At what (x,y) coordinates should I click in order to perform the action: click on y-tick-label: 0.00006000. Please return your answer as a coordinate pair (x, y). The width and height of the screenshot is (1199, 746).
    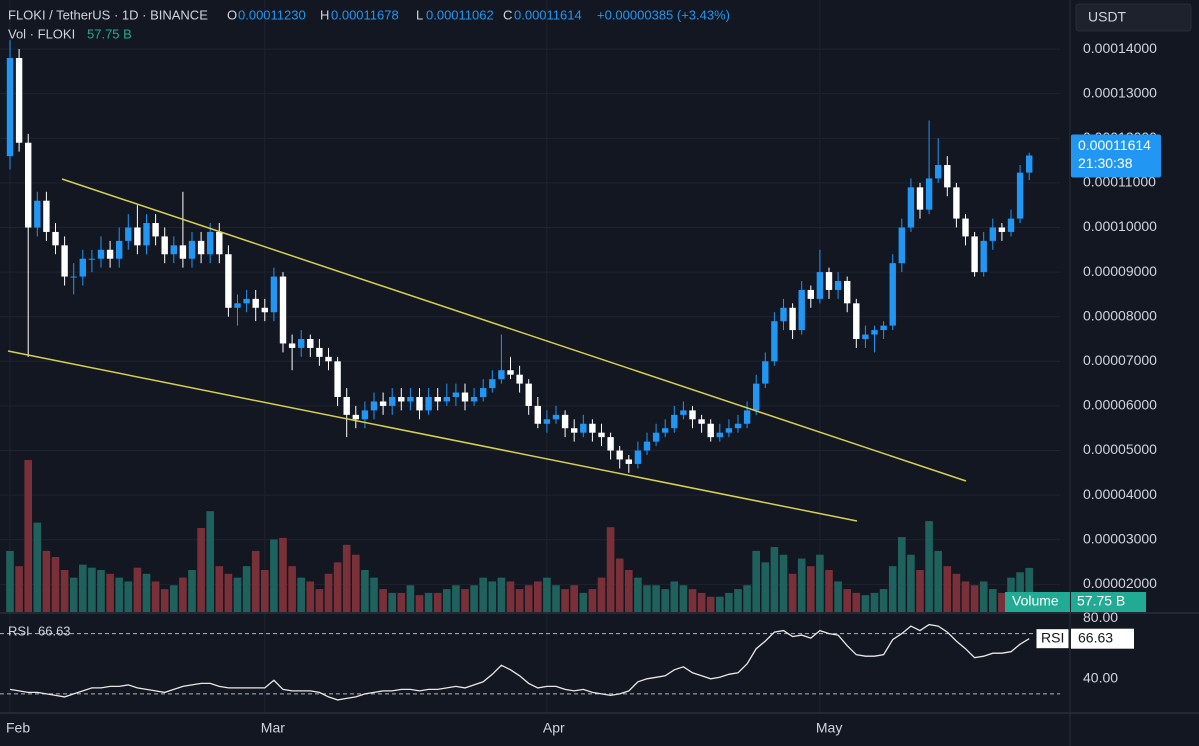
    Looking at the image, I should click on (1120, 405).